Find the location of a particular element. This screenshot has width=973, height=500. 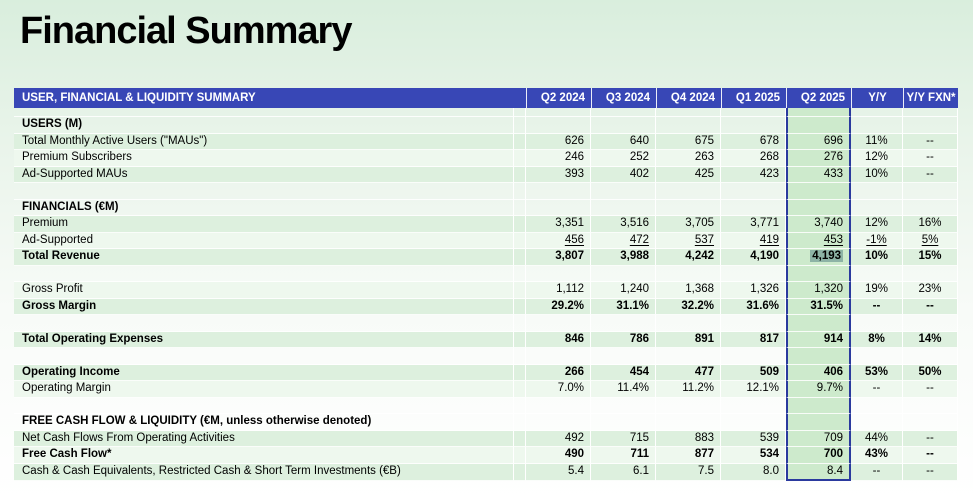

cell-q2-2024: 490 is located at coordinates (559, 455).